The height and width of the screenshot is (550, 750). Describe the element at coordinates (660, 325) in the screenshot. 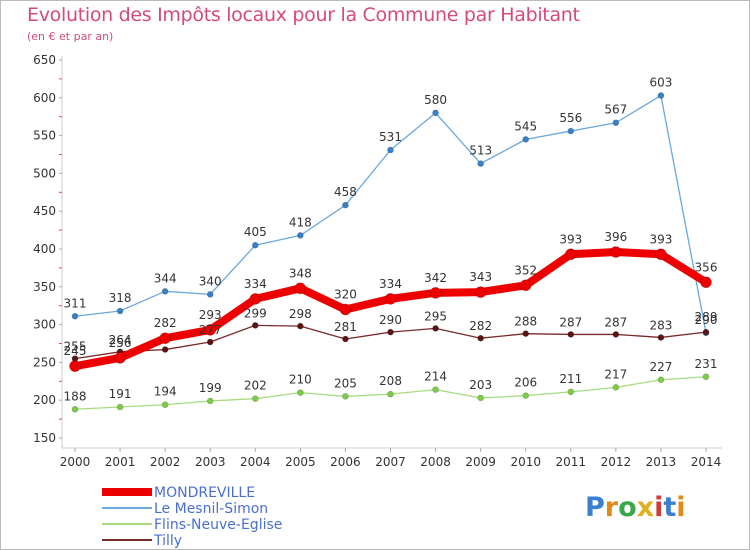

I see `data-label-tilly: 283` at that location.